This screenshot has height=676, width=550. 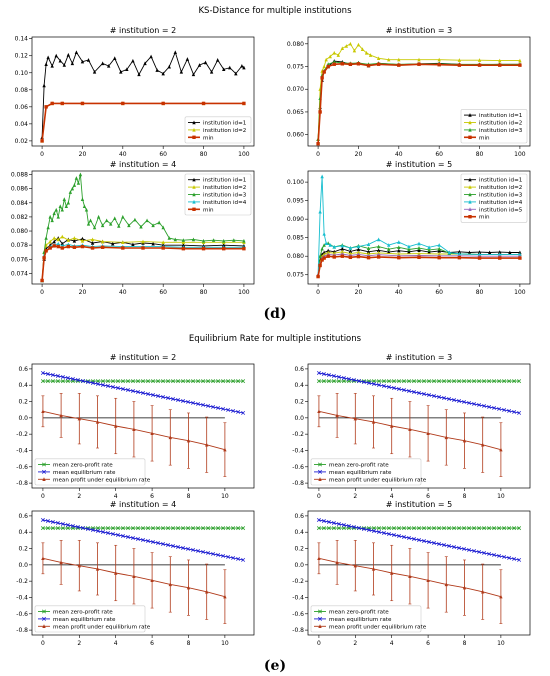 I want to click on x-tick-label: 8, so click(x=189, y=496).